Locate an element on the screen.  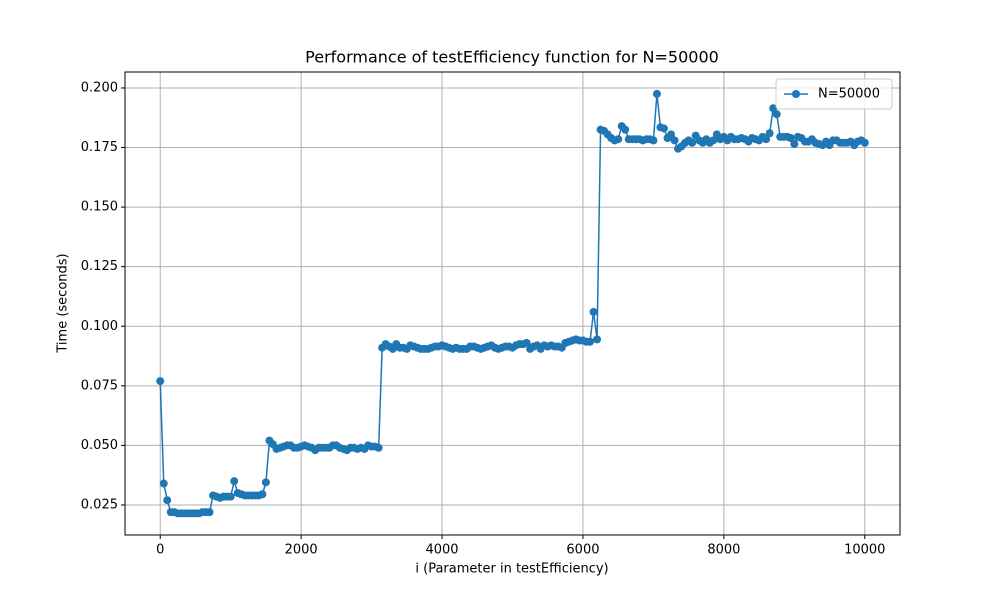
x-tick-label: 0 is located at coordinates (160, 550).